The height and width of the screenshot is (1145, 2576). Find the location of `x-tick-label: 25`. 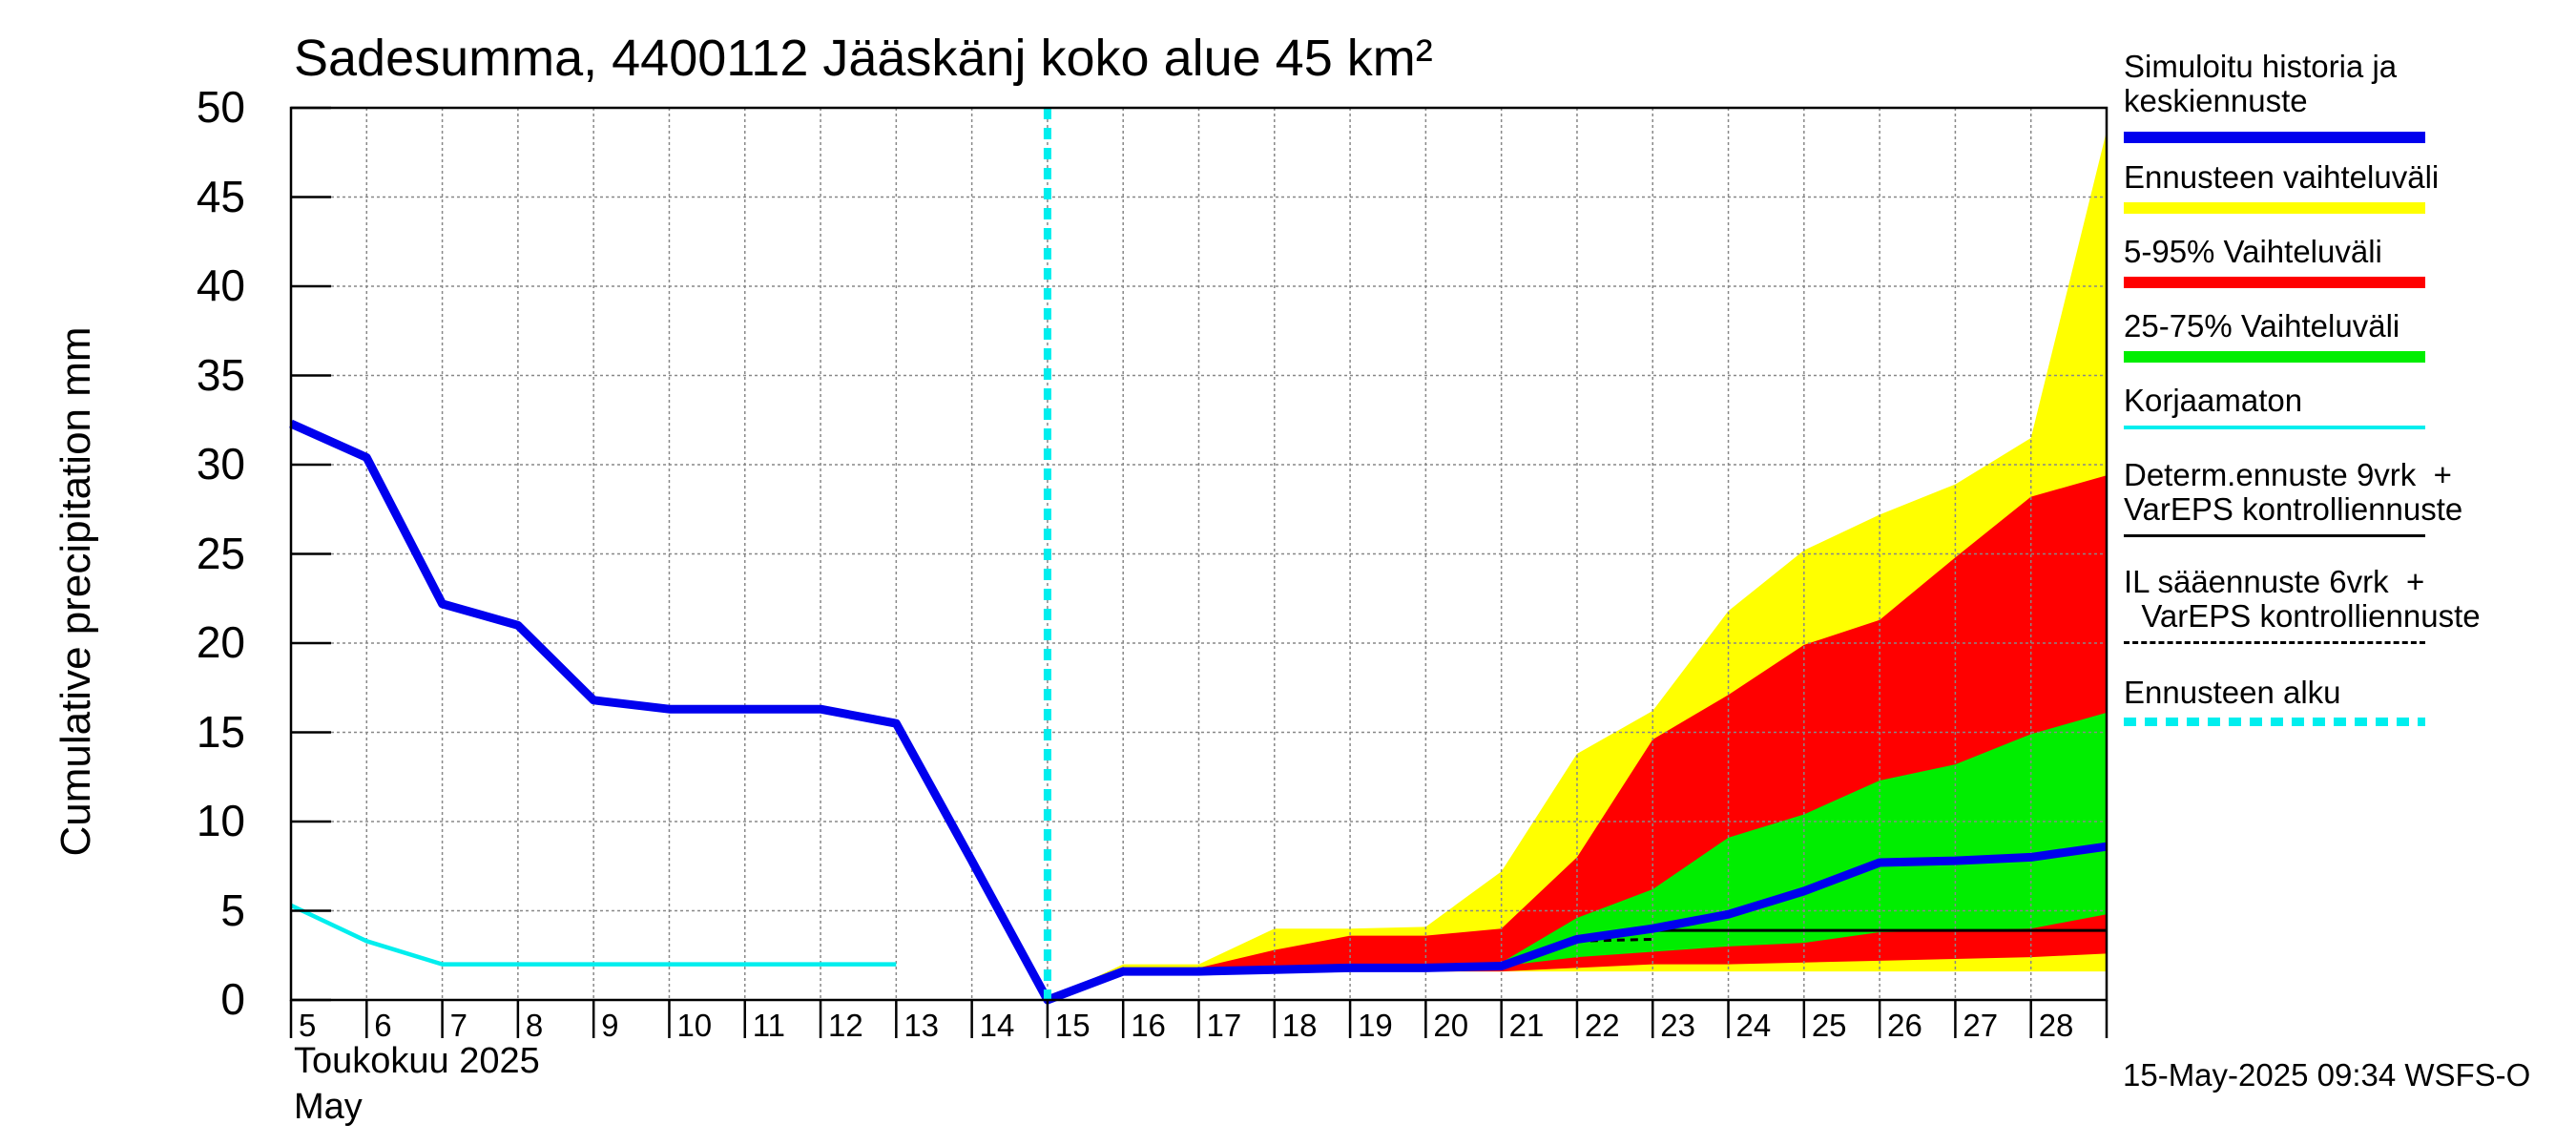

x-tick-label: 25 is located at coordinates (1829, 1025).